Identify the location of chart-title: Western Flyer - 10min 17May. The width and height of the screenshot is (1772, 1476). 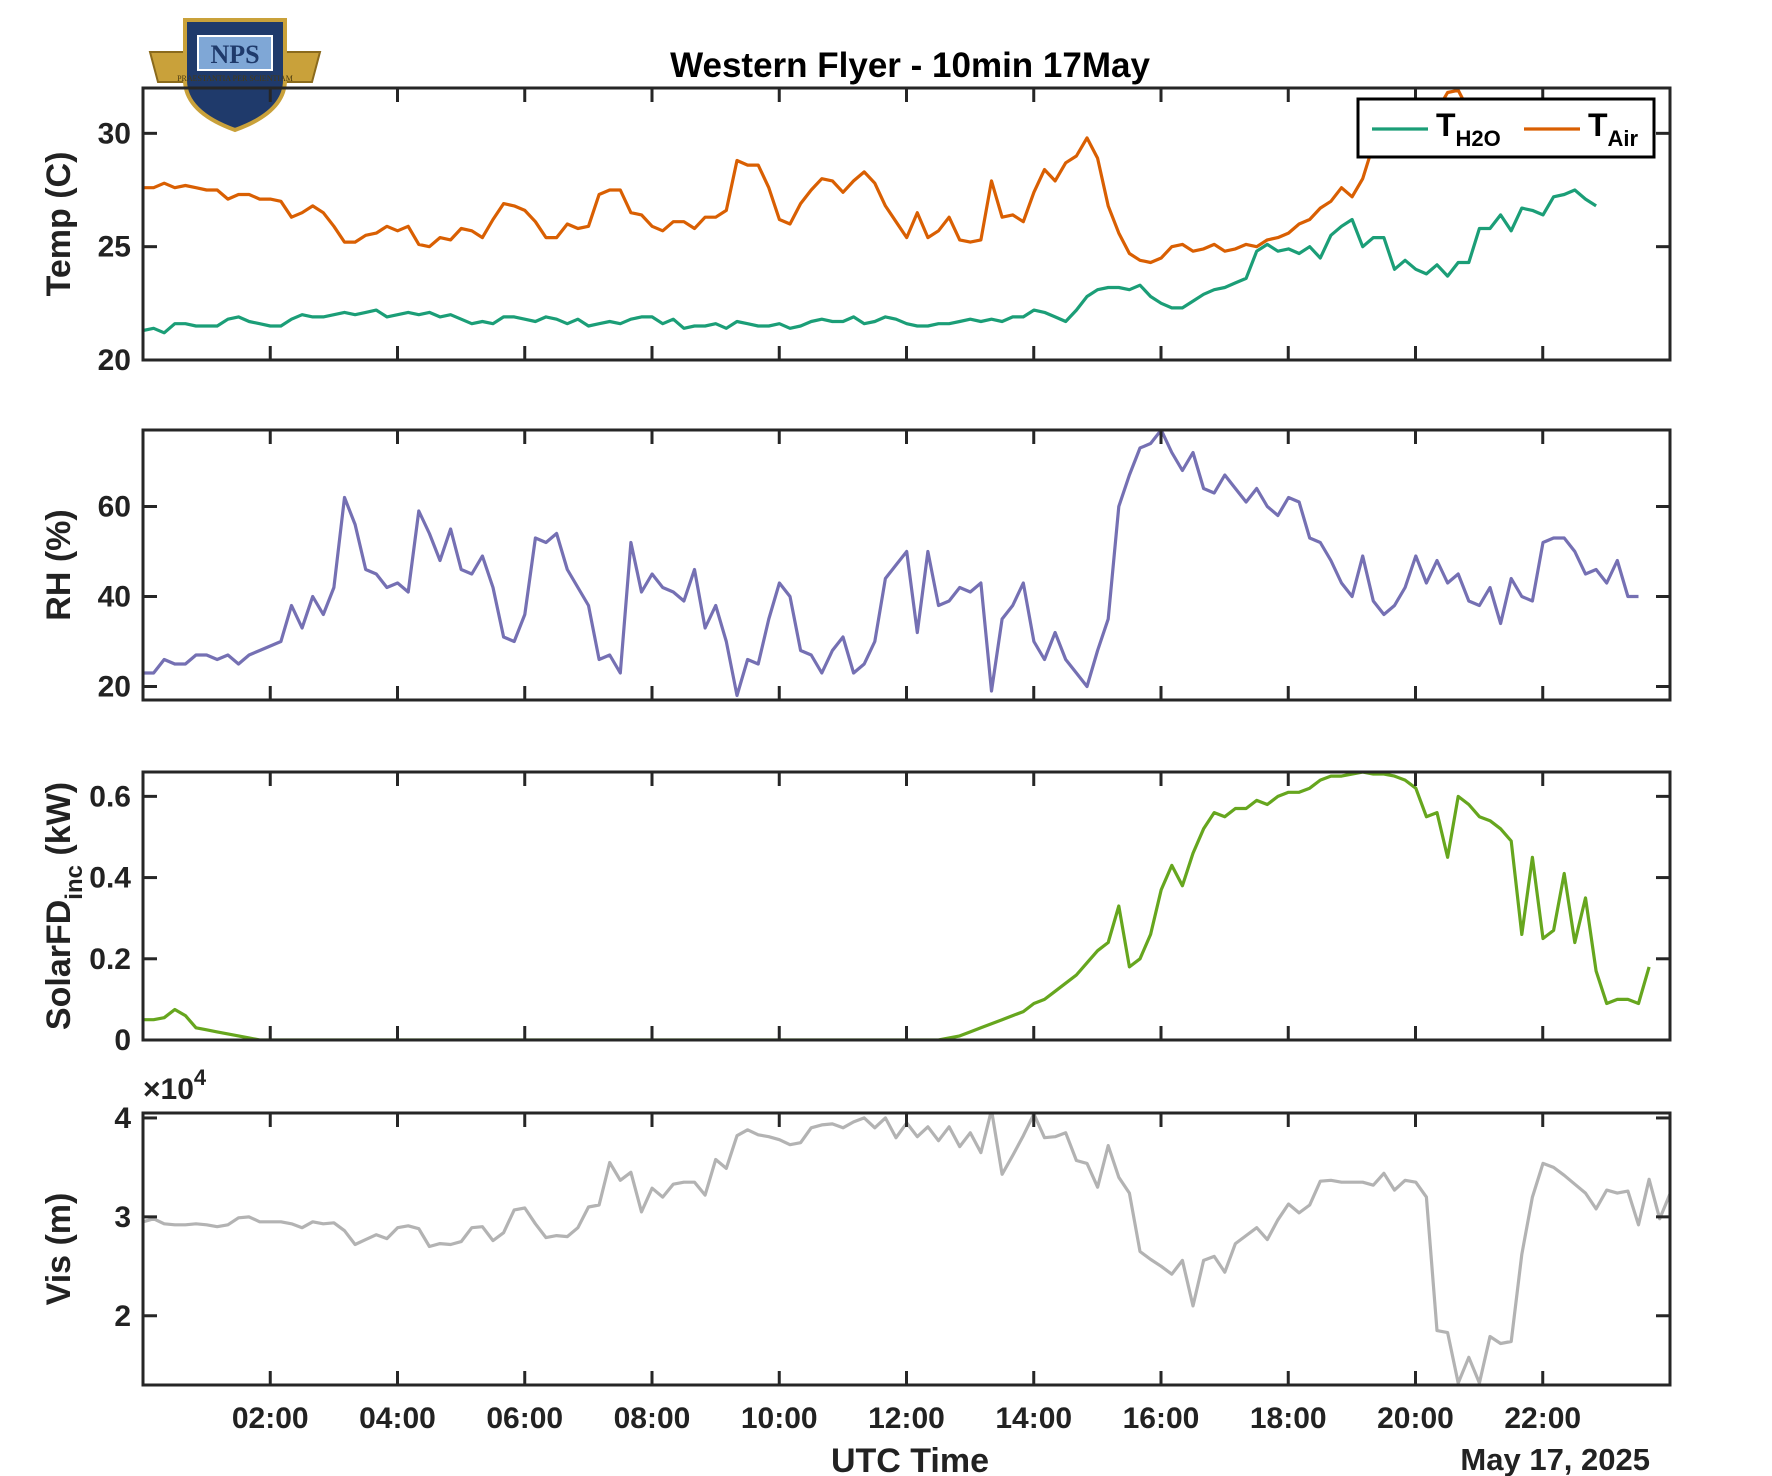
(910, 65).